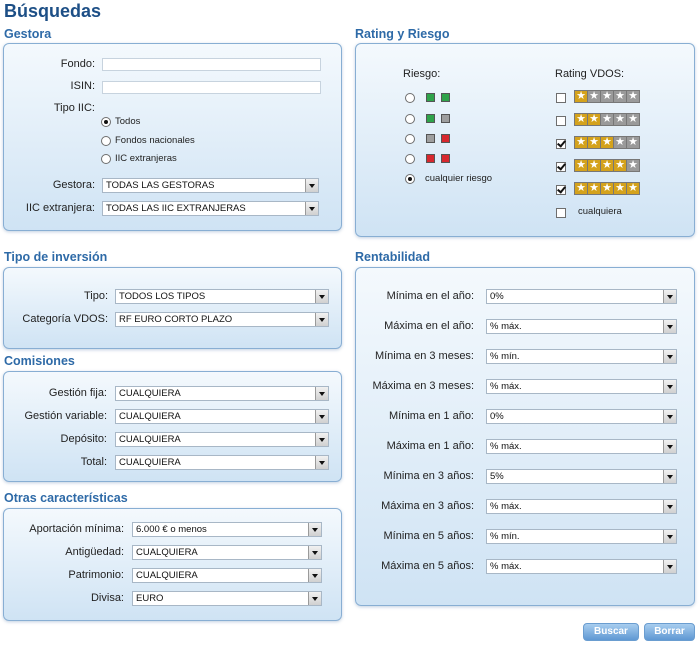 This screenshot has height=649, width=700. What do you see at coordinates (222, 319) in the screenshot?
I see `categoria-vdos-select: RF EURO CORTO PLAZO` at bounding box center [222, 319].